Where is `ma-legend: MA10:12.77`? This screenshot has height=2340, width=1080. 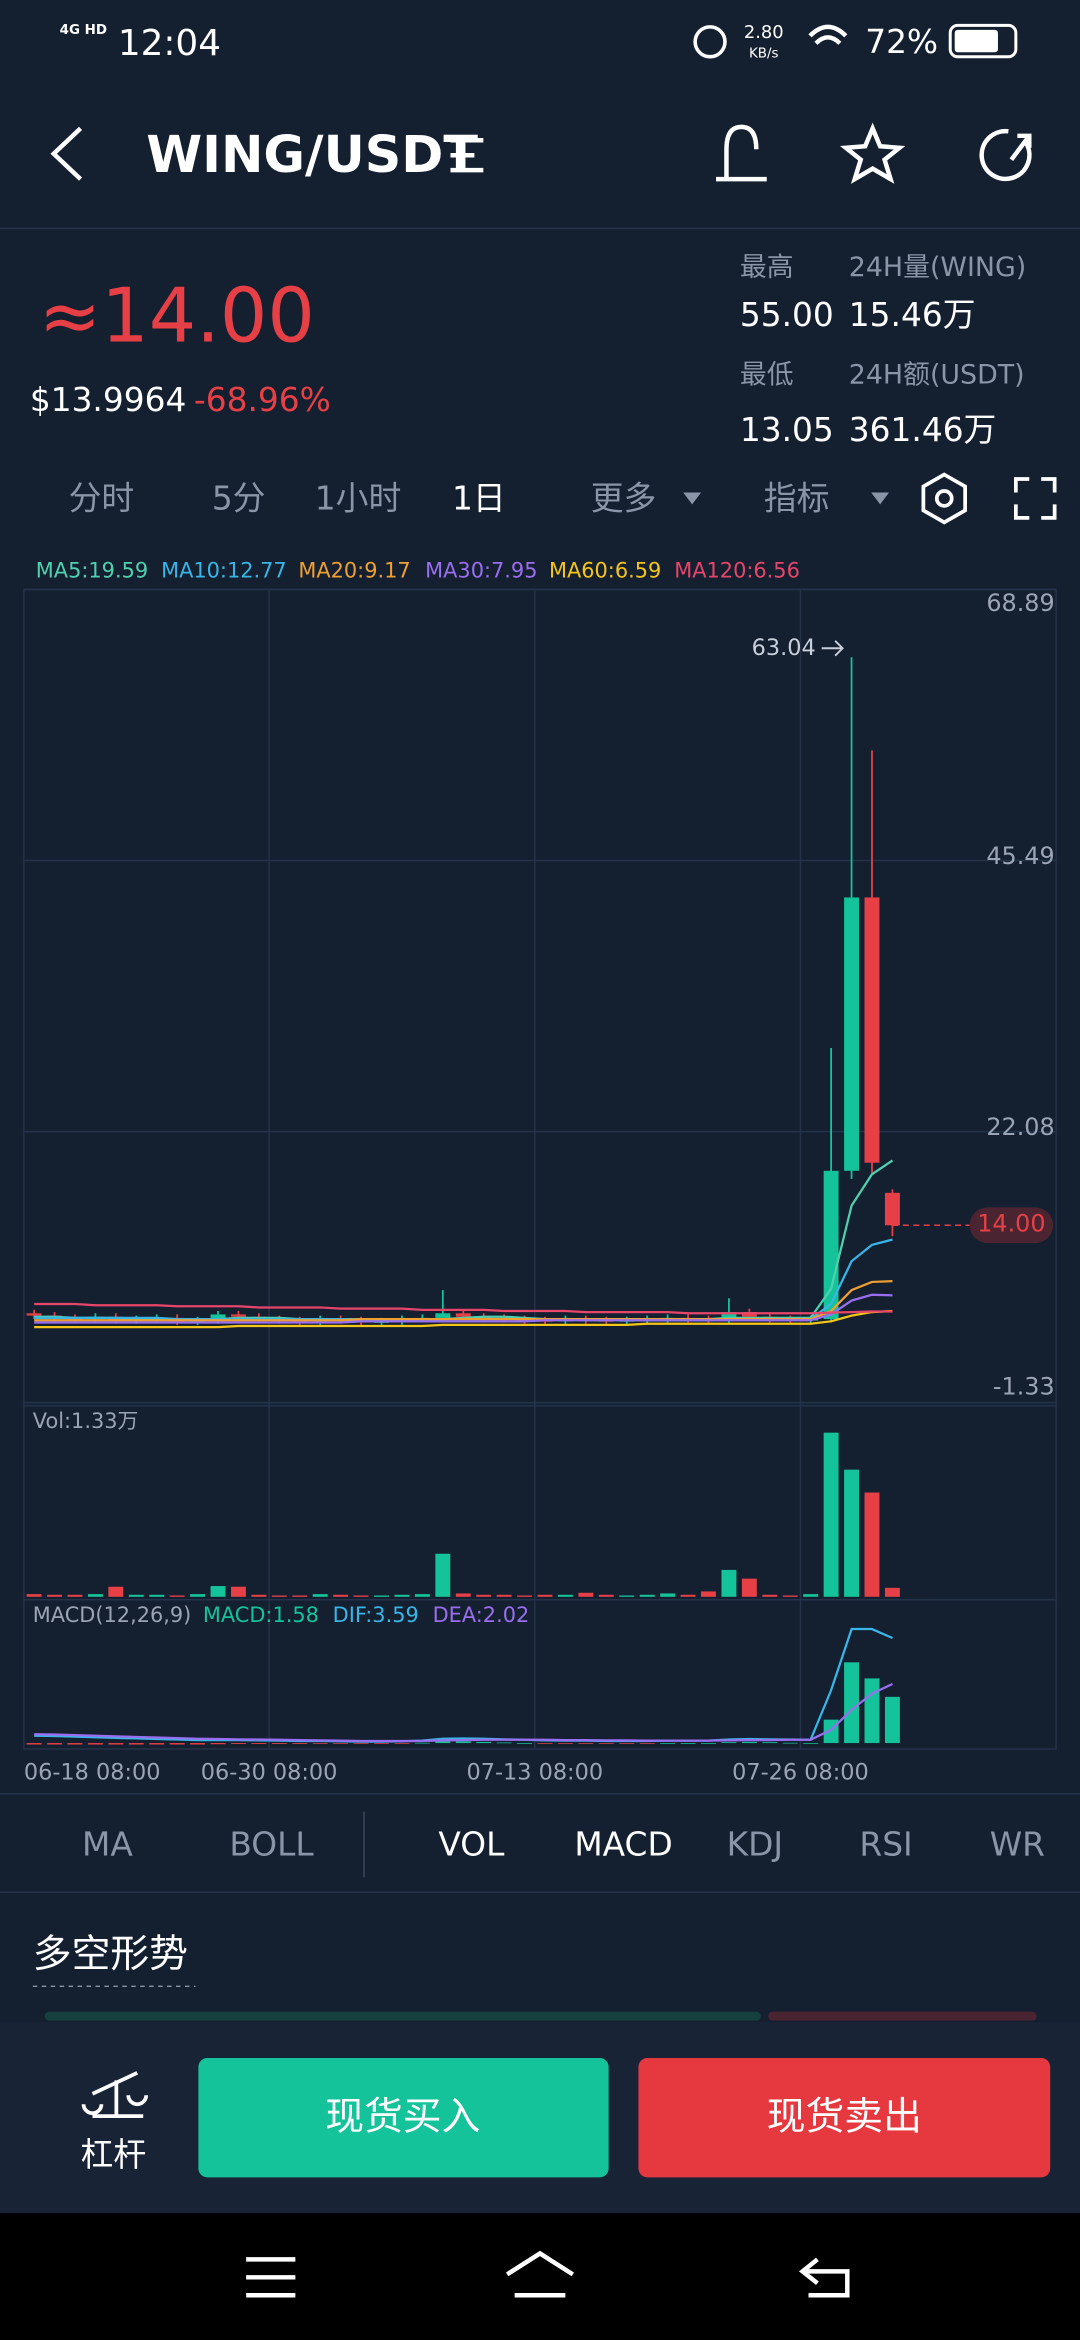
ma-legend: MA10:12.77 is located at coordinates (224, 571).